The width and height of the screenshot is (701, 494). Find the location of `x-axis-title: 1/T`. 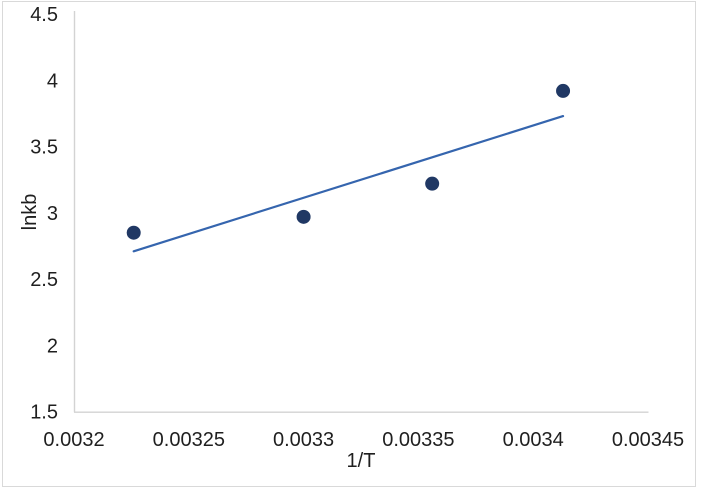

x-axis-title: 1/T is located at coordinates (361, 461).